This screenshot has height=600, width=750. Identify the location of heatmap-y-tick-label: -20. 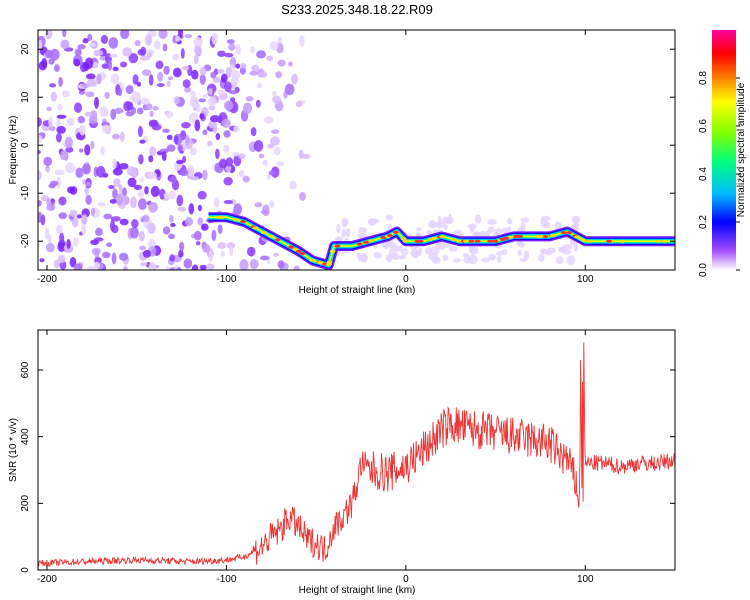
(25, 241).